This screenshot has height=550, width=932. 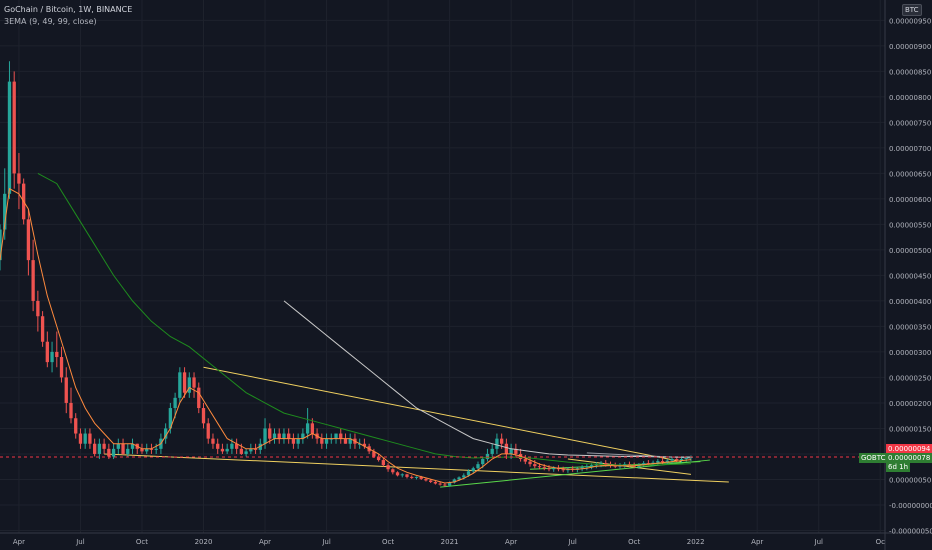 What do you see at coordinates (910, 353) in the screenshot?
I see `y-tick-label: 0.00000300` at bounding box center [910, 353].